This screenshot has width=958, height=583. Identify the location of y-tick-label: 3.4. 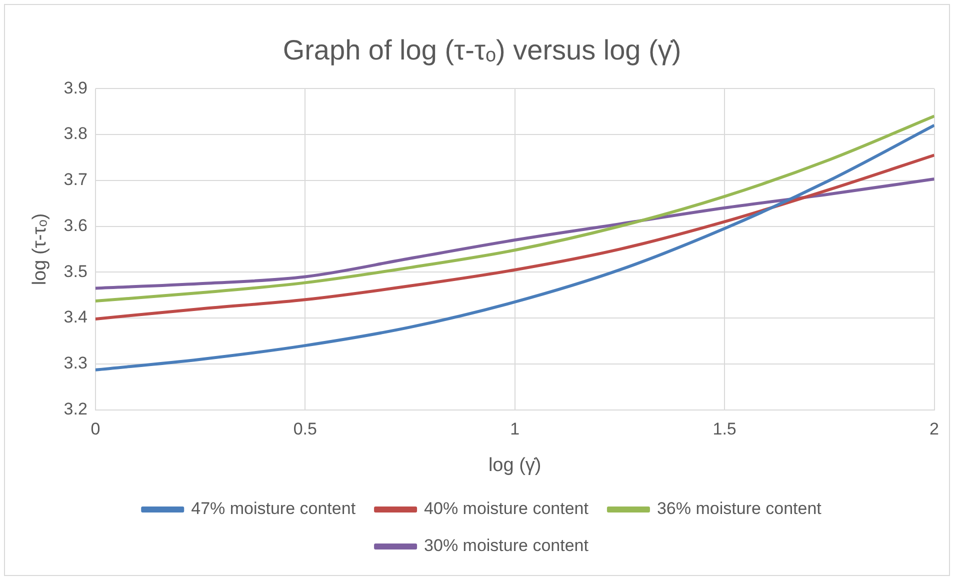
(76, 317).